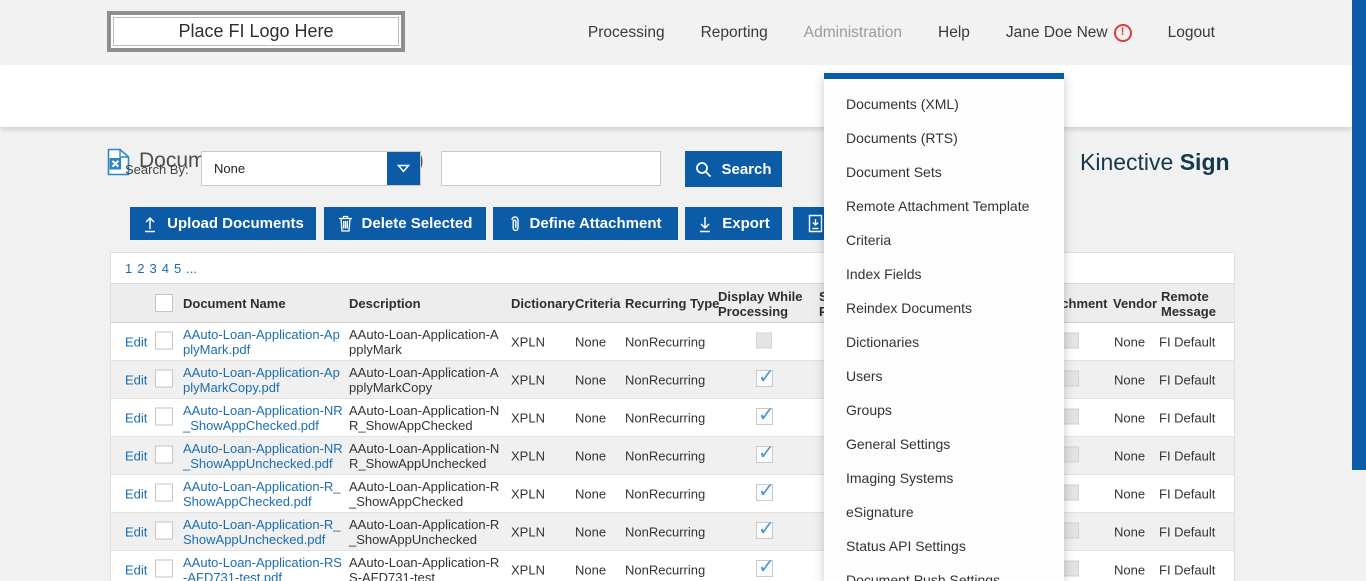 The height and width of the screenshot is (581, 1366). Describe the element at coordinates (153, 268) in the screenshot. I see `page-link-3: 3` at that location.